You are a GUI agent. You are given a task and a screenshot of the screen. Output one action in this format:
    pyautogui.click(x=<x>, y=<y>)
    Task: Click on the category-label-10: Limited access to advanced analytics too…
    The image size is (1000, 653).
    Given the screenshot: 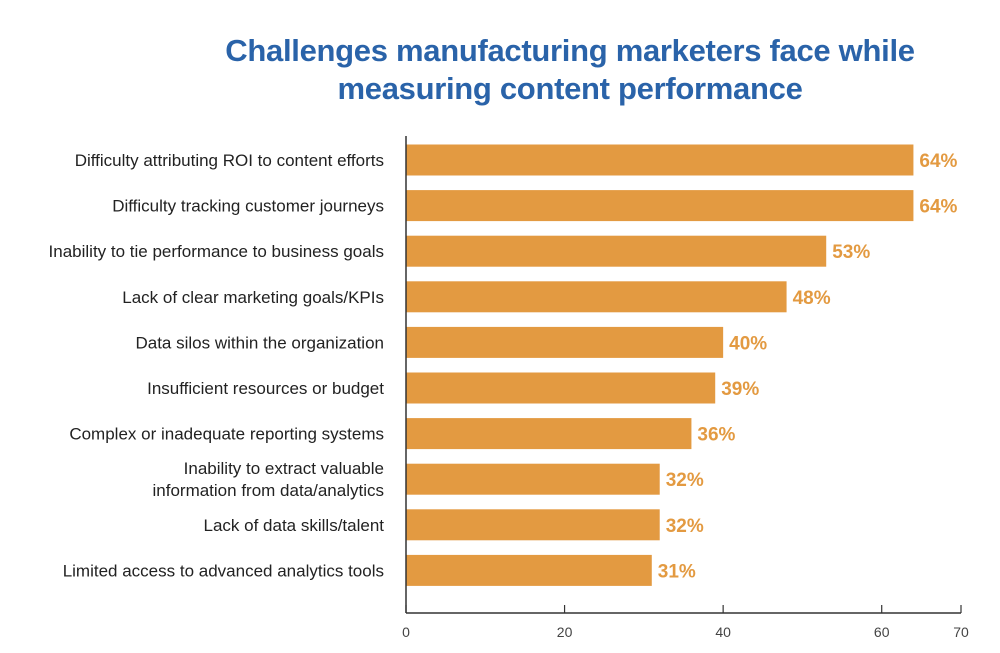 What is the action you would take?
    pyautogui.click(x=223, y=570)
    